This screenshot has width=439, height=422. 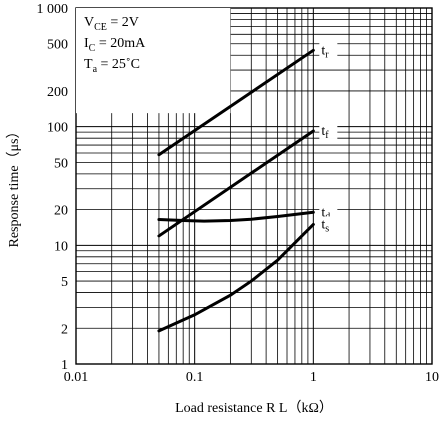 I want to click on x-tick-label: 0.01, so click(x=76, y=377).